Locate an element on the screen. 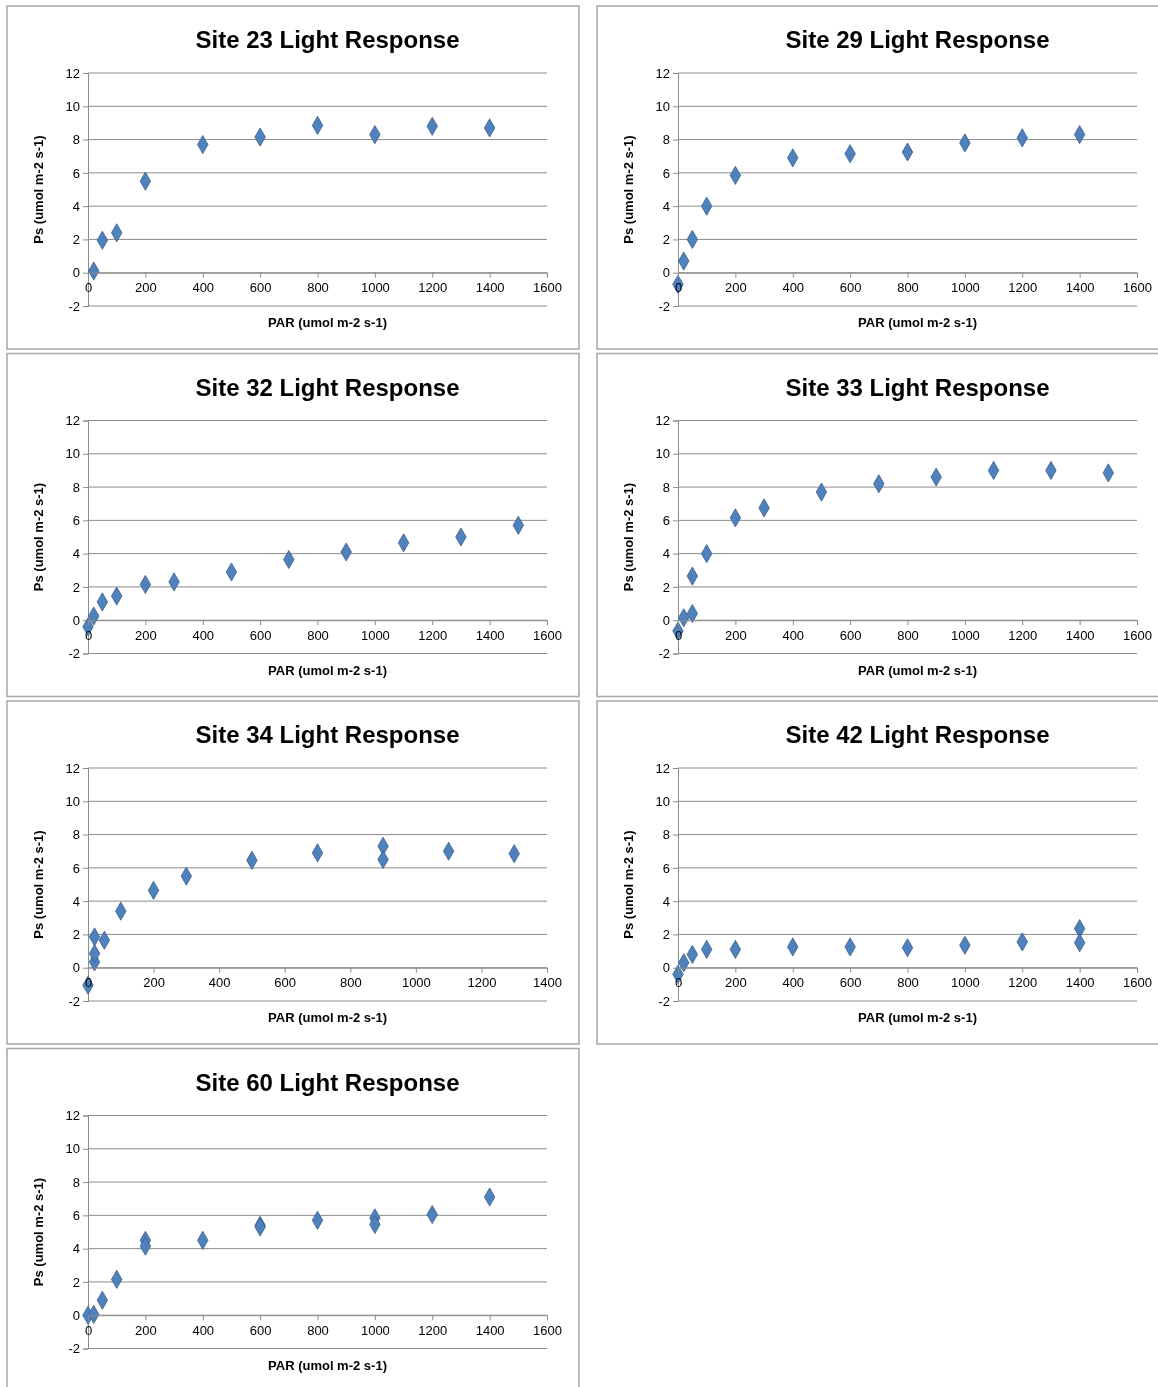 The height and width of the screenshot is (1387, 1158). chart-title: Site 60 Light Response is located at coordinates (327, 1082).